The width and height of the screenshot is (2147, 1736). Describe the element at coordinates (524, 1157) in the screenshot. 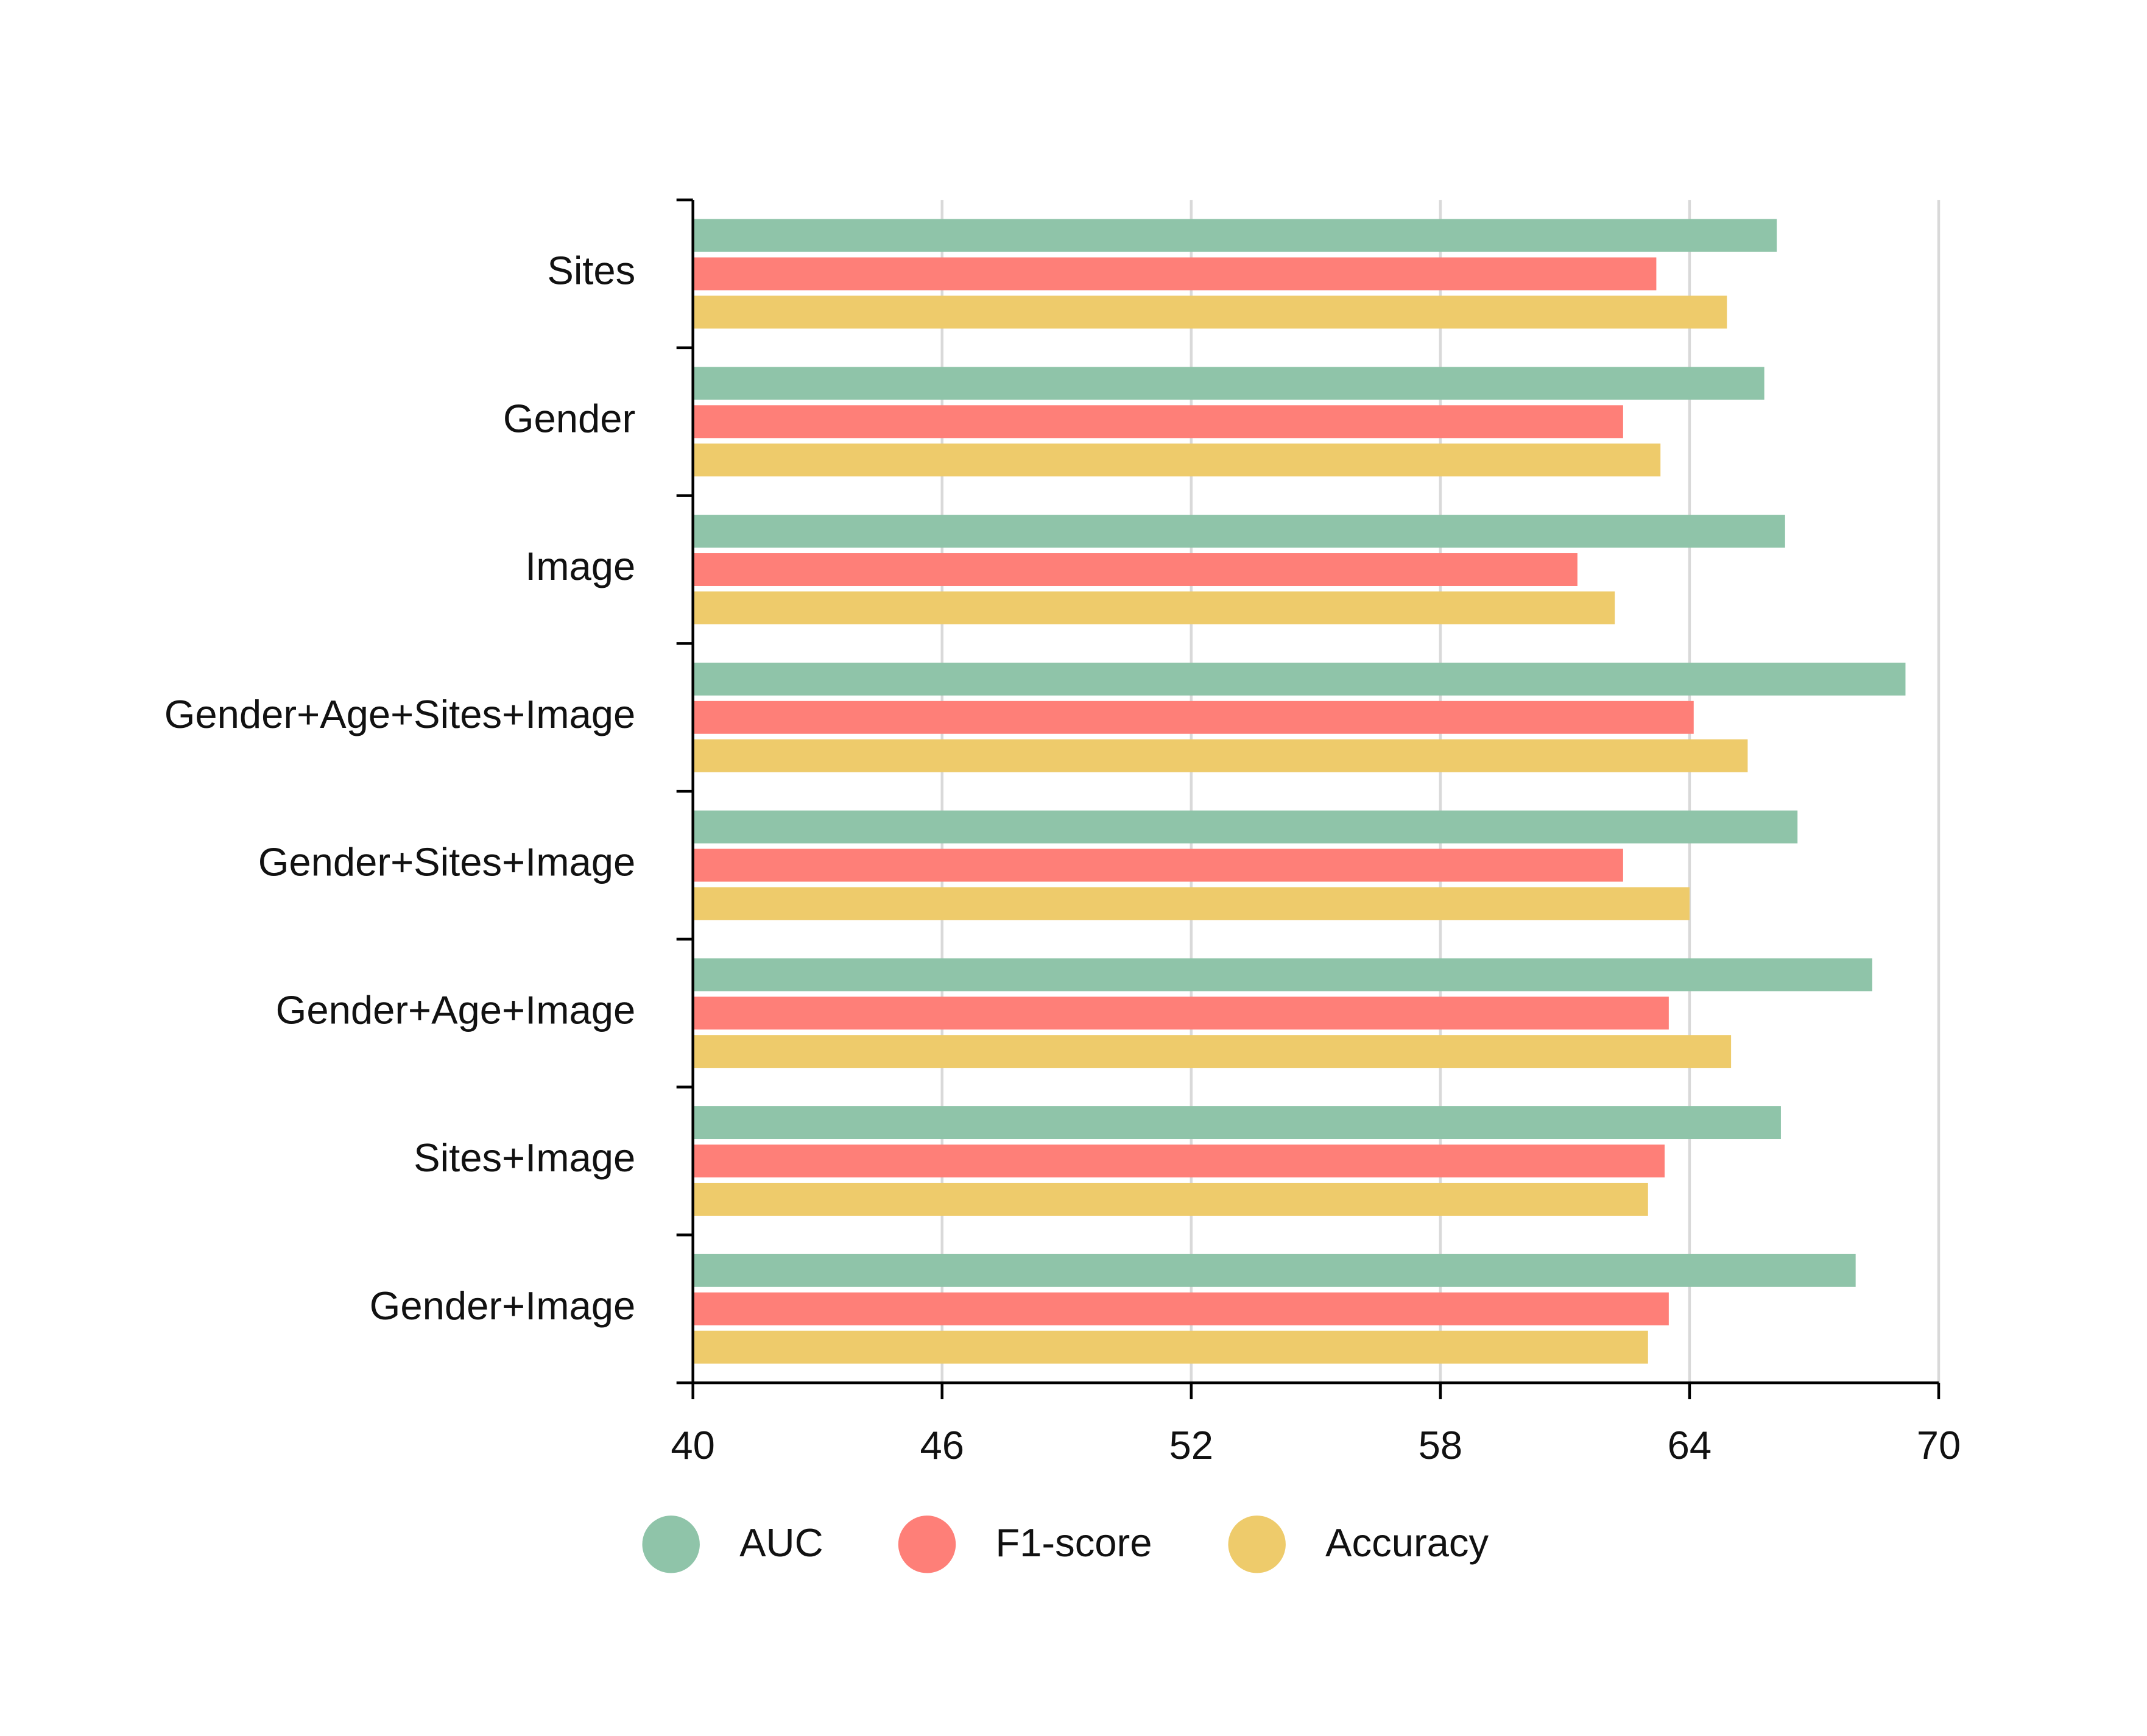

I see `y-tick-label: Sites+Image` at that location.